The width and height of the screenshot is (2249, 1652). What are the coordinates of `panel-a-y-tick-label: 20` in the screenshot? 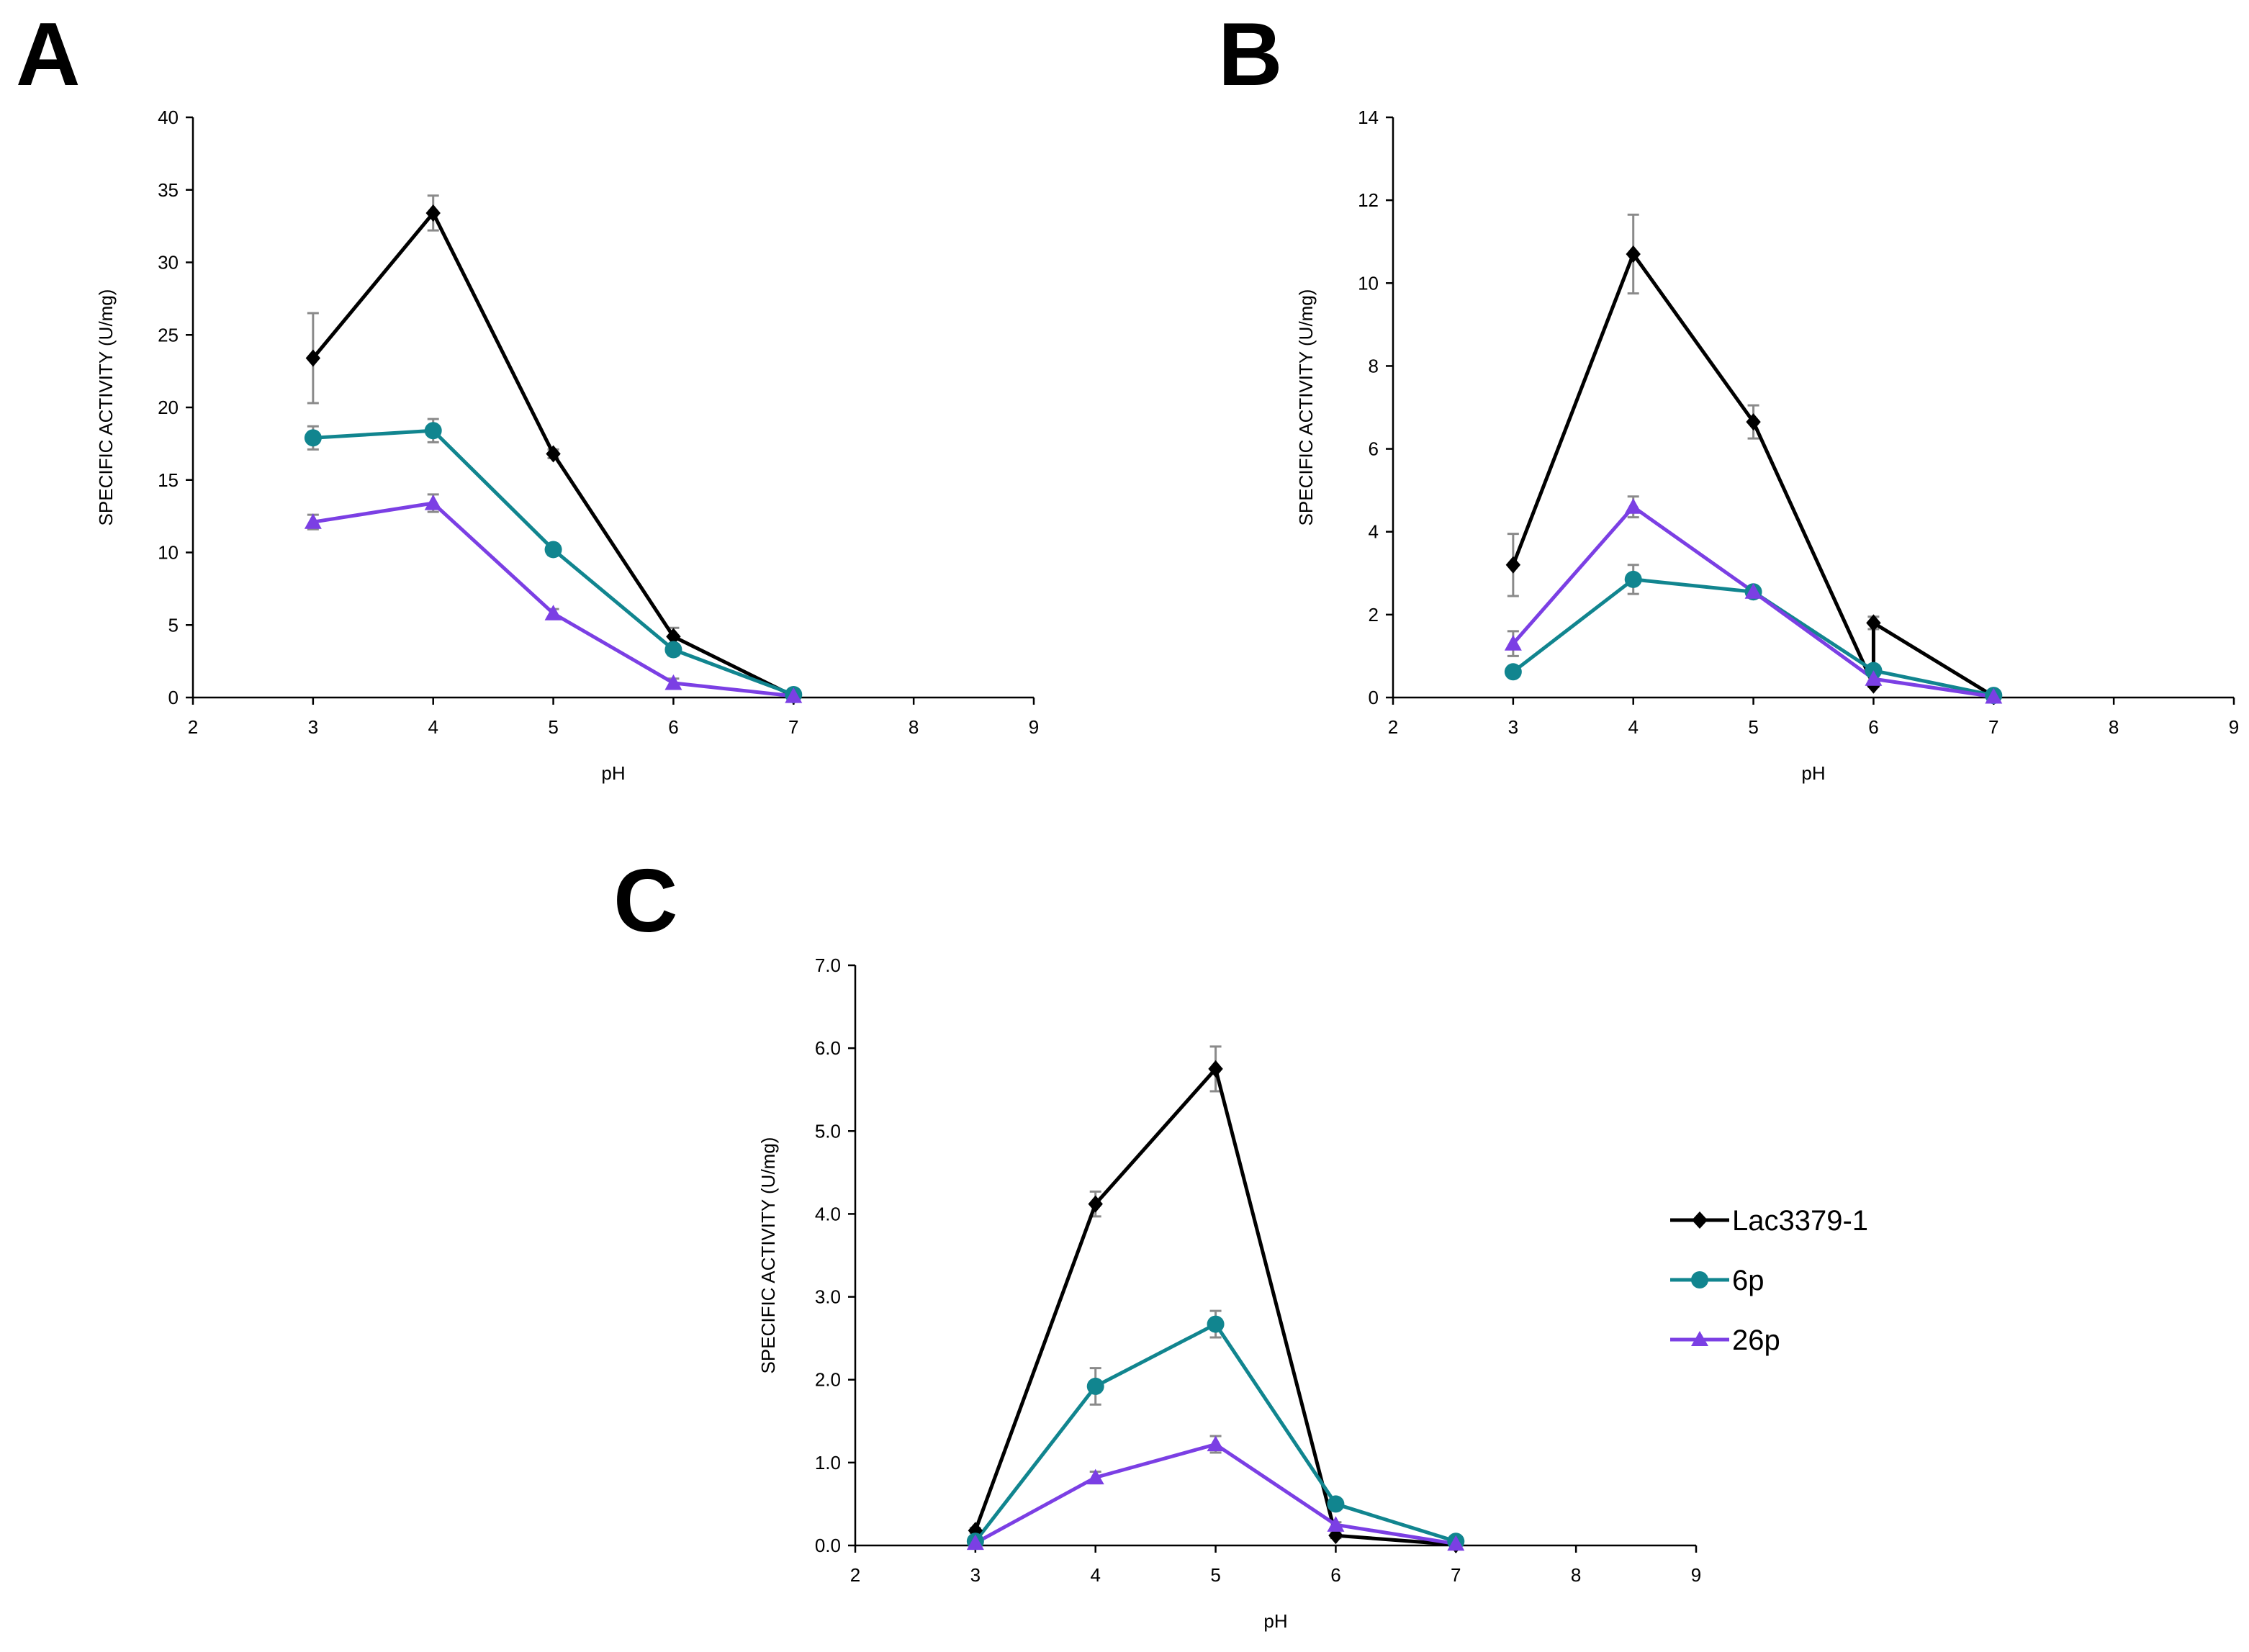 It's located at (168, 407).